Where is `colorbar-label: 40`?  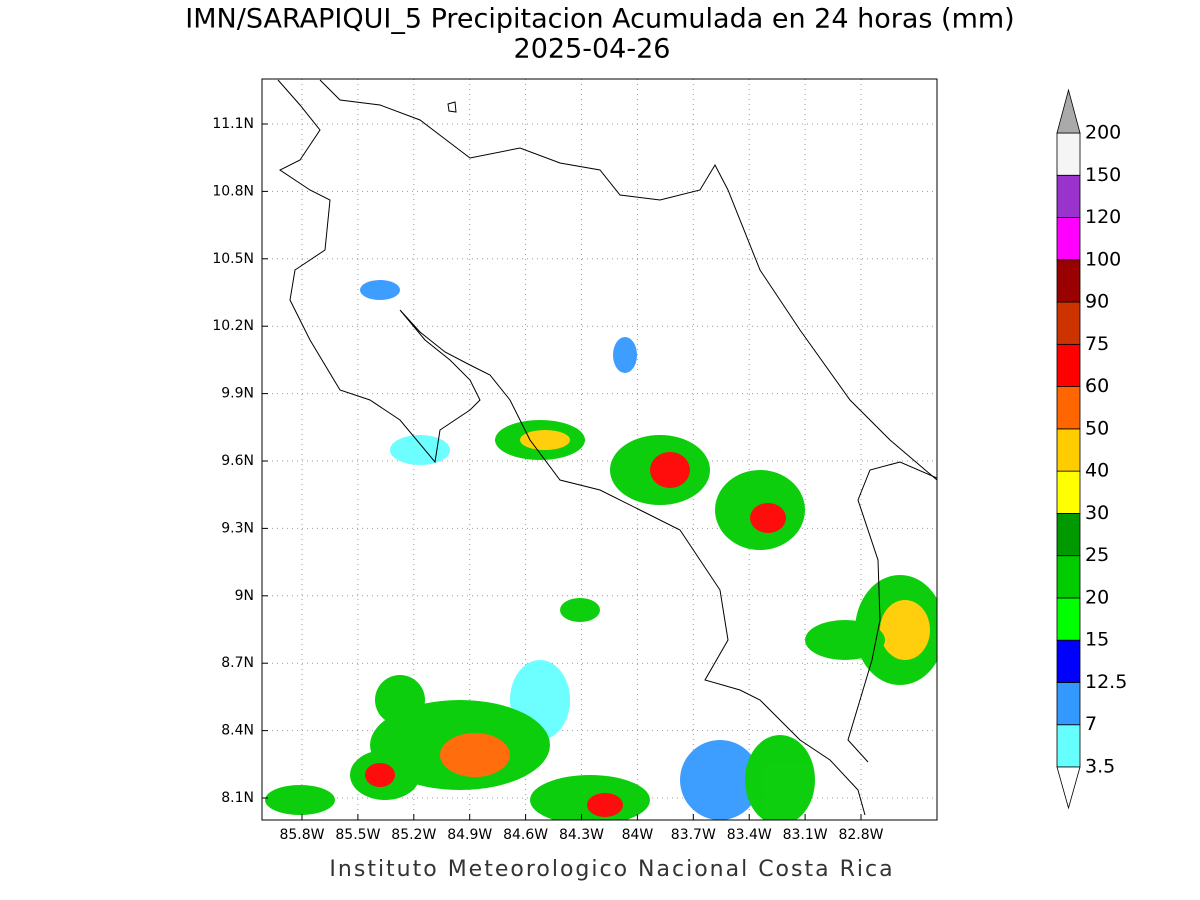
colorbar-label: 40 is located at coordinates (1097, 471).